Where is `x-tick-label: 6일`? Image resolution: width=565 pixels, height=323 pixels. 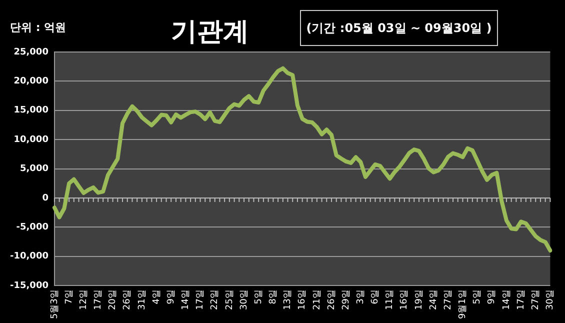
x-tick-label: 6일 is located at coordinates (375, 297).